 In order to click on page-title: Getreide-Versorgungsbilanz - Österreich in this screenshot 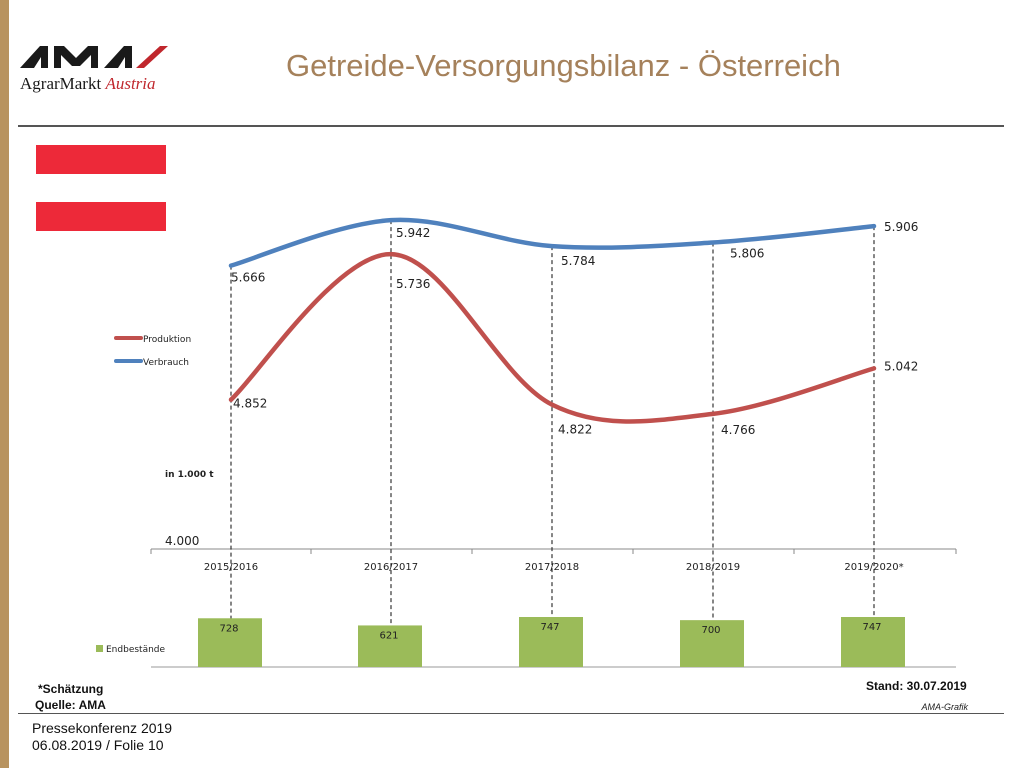, I will do `click(563, 65)`.